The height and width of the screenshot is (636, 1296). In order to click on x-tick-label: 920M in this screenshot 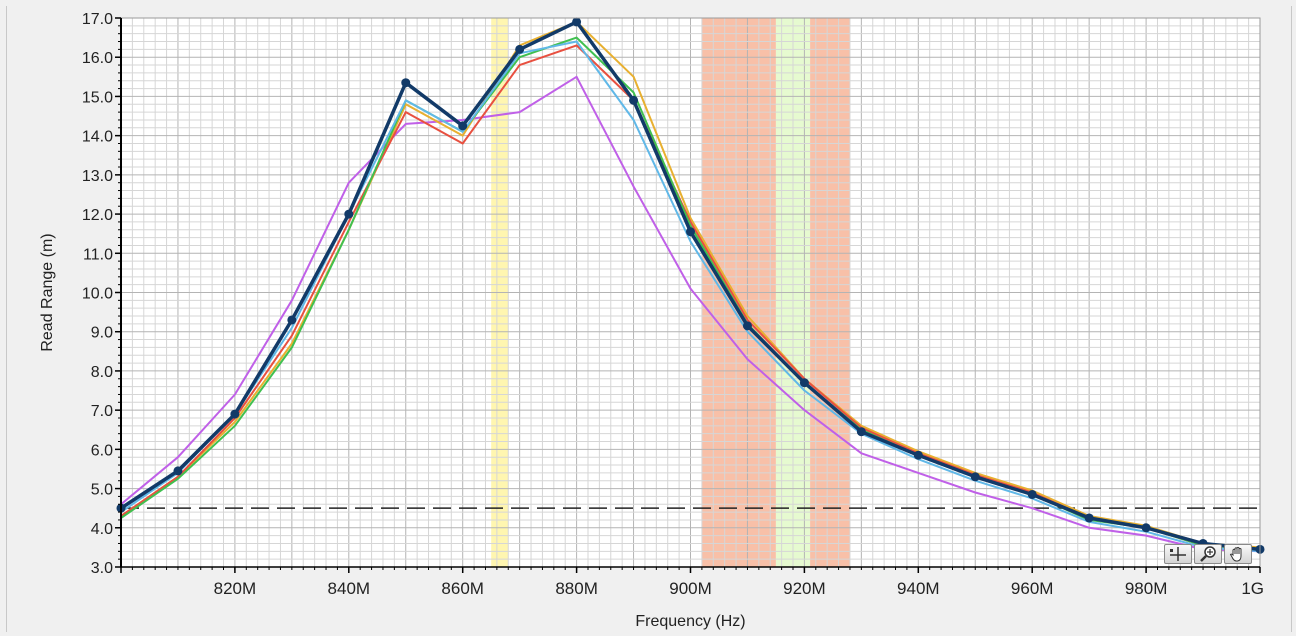, I will do `click(804, 588)`.